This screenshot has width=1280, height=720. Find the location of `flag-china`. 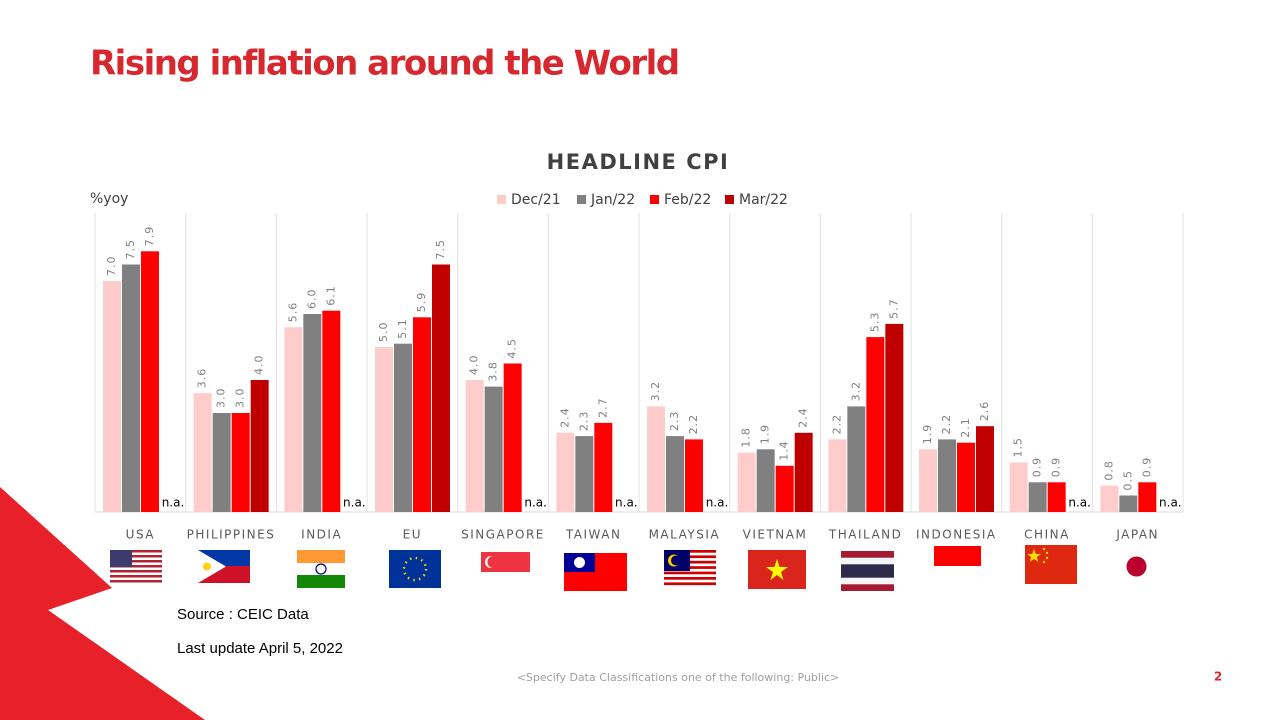

flag-china is located at coordinates (1051, 564).